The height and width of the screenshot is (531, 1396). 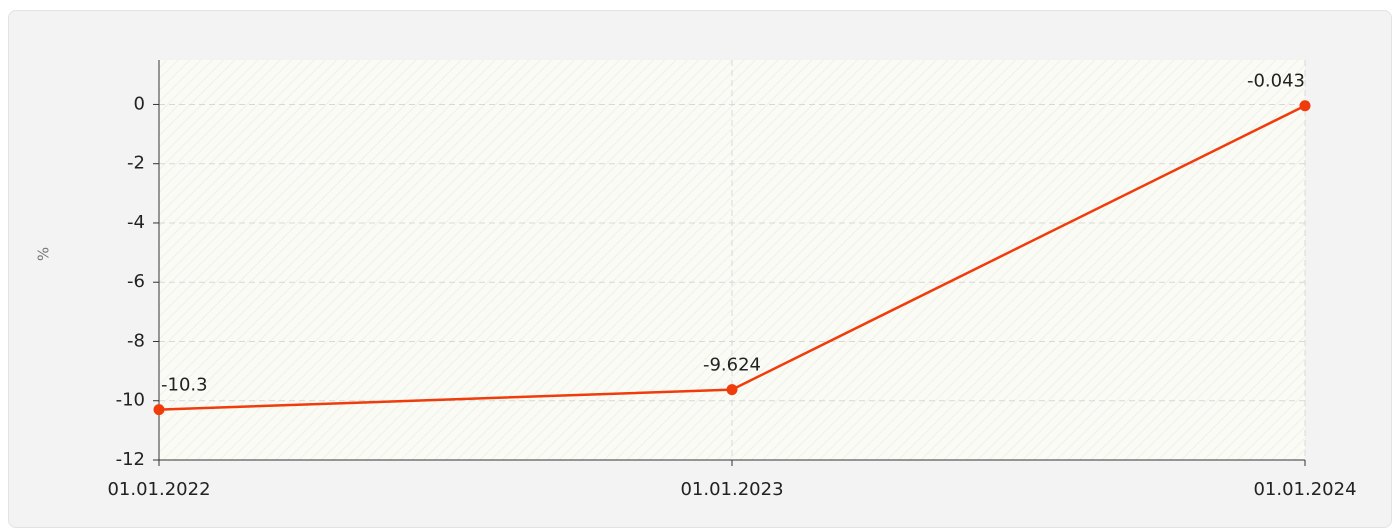 I want to click on y-tick-label: -8, so click(x=136, y=340).